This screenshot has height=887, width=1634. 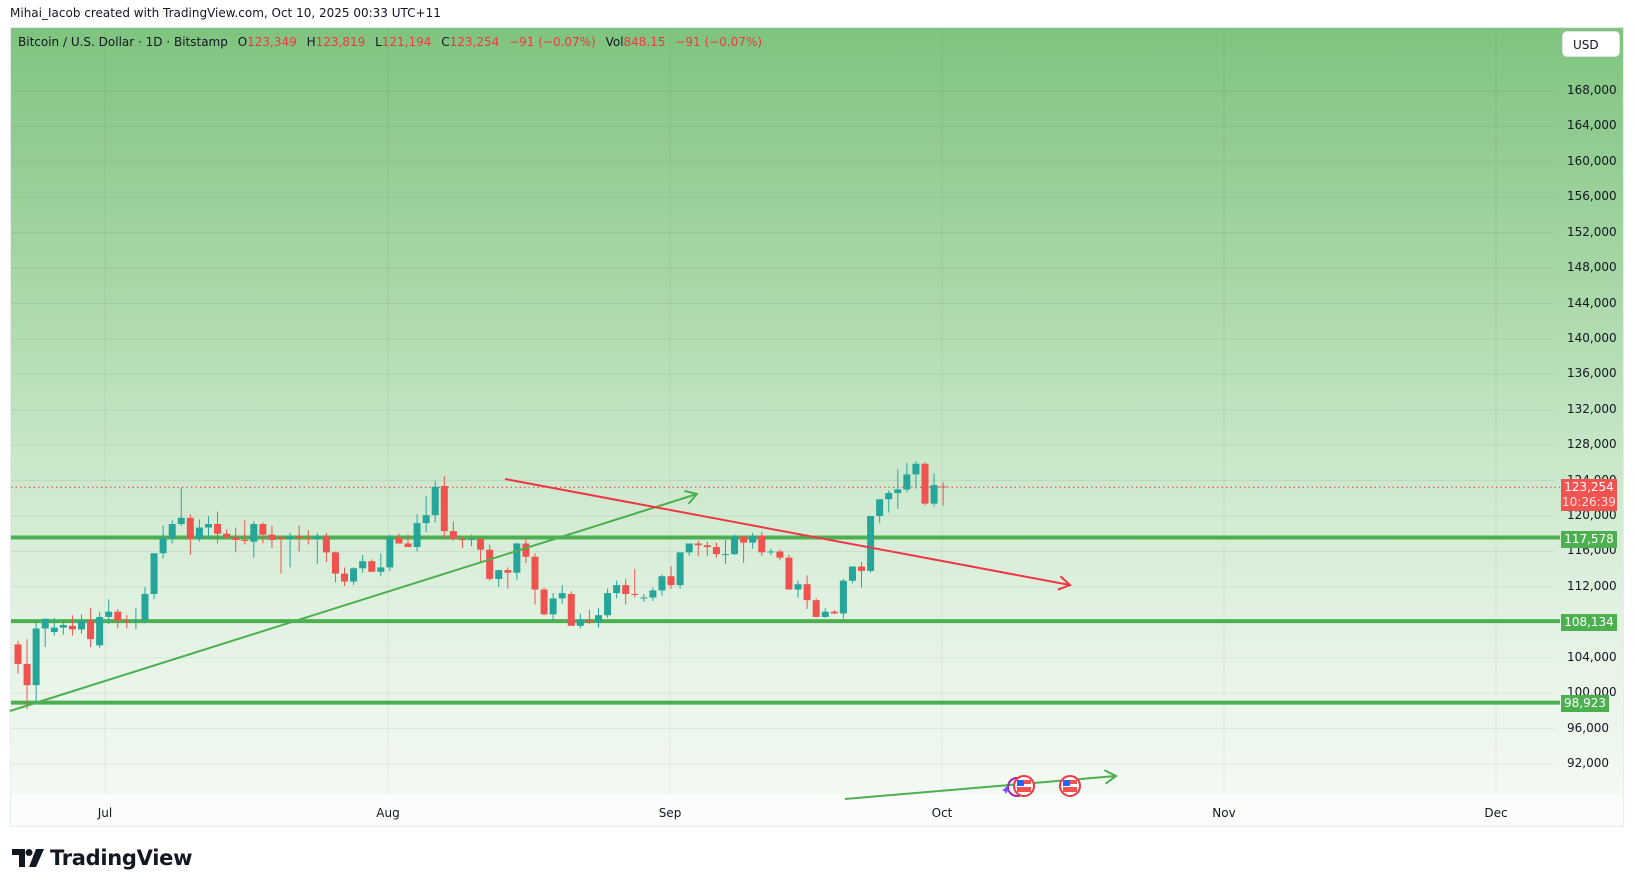 What do you see at coordinates (787, 532) in the screenshot?
I see `downtrend-arrow` at bounding box center [787, 532].